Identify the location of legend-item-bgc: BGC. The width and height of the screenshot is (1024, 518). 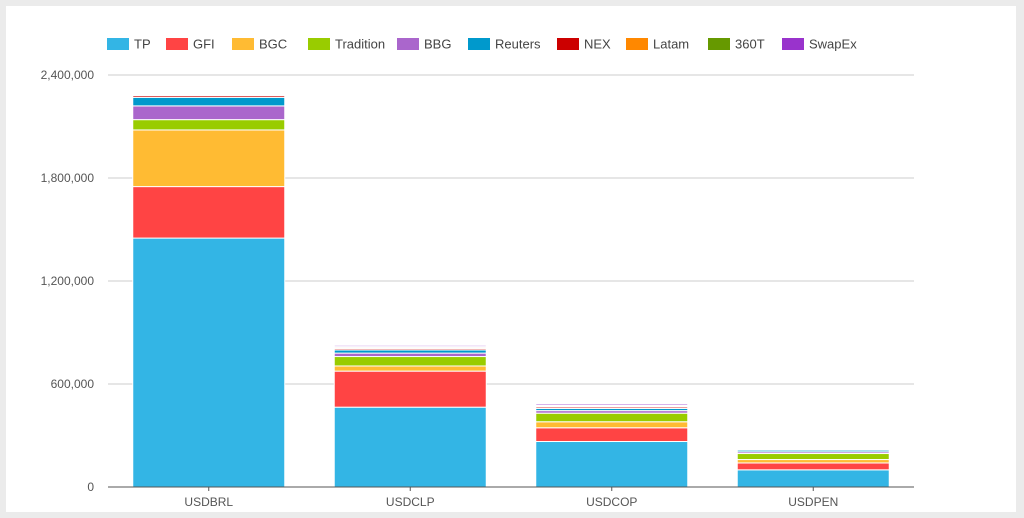
(259, 44).